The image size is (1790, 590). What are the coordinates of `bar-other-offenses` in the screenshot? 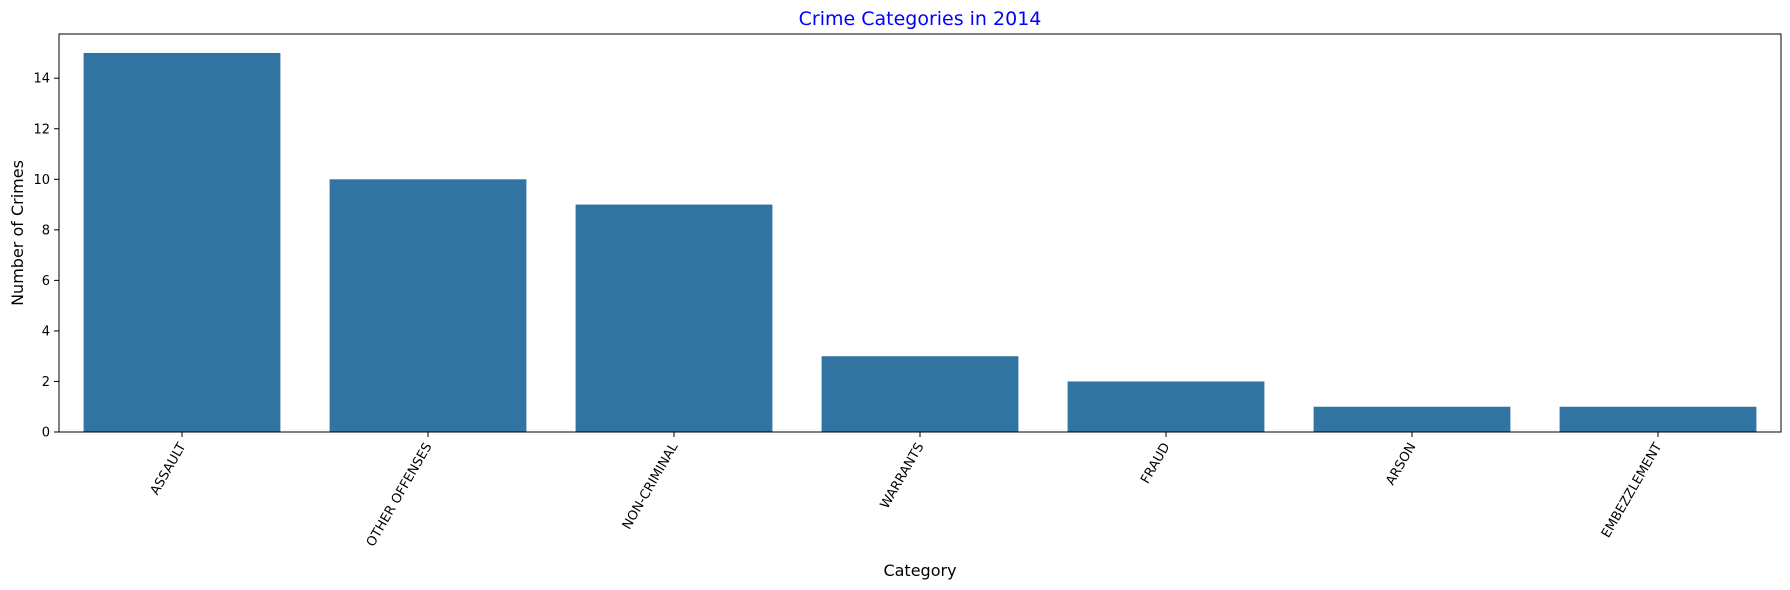 It's located at (428, 305).